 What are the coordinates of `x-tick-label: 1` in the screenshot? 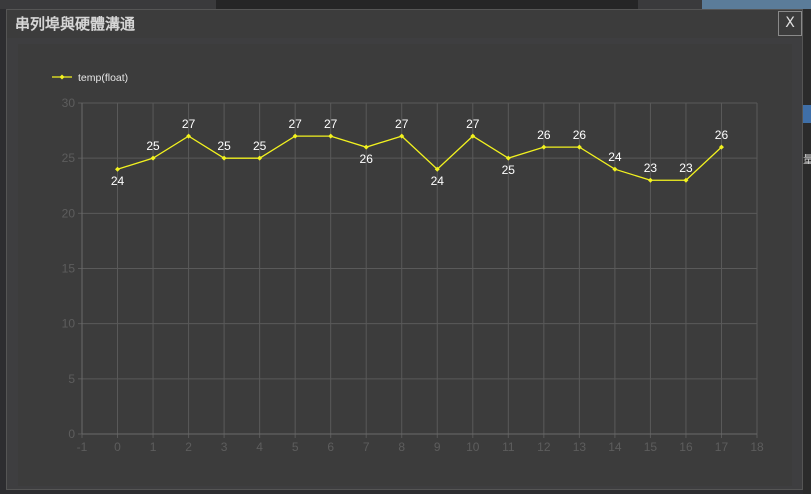 It's located at (153, 447).